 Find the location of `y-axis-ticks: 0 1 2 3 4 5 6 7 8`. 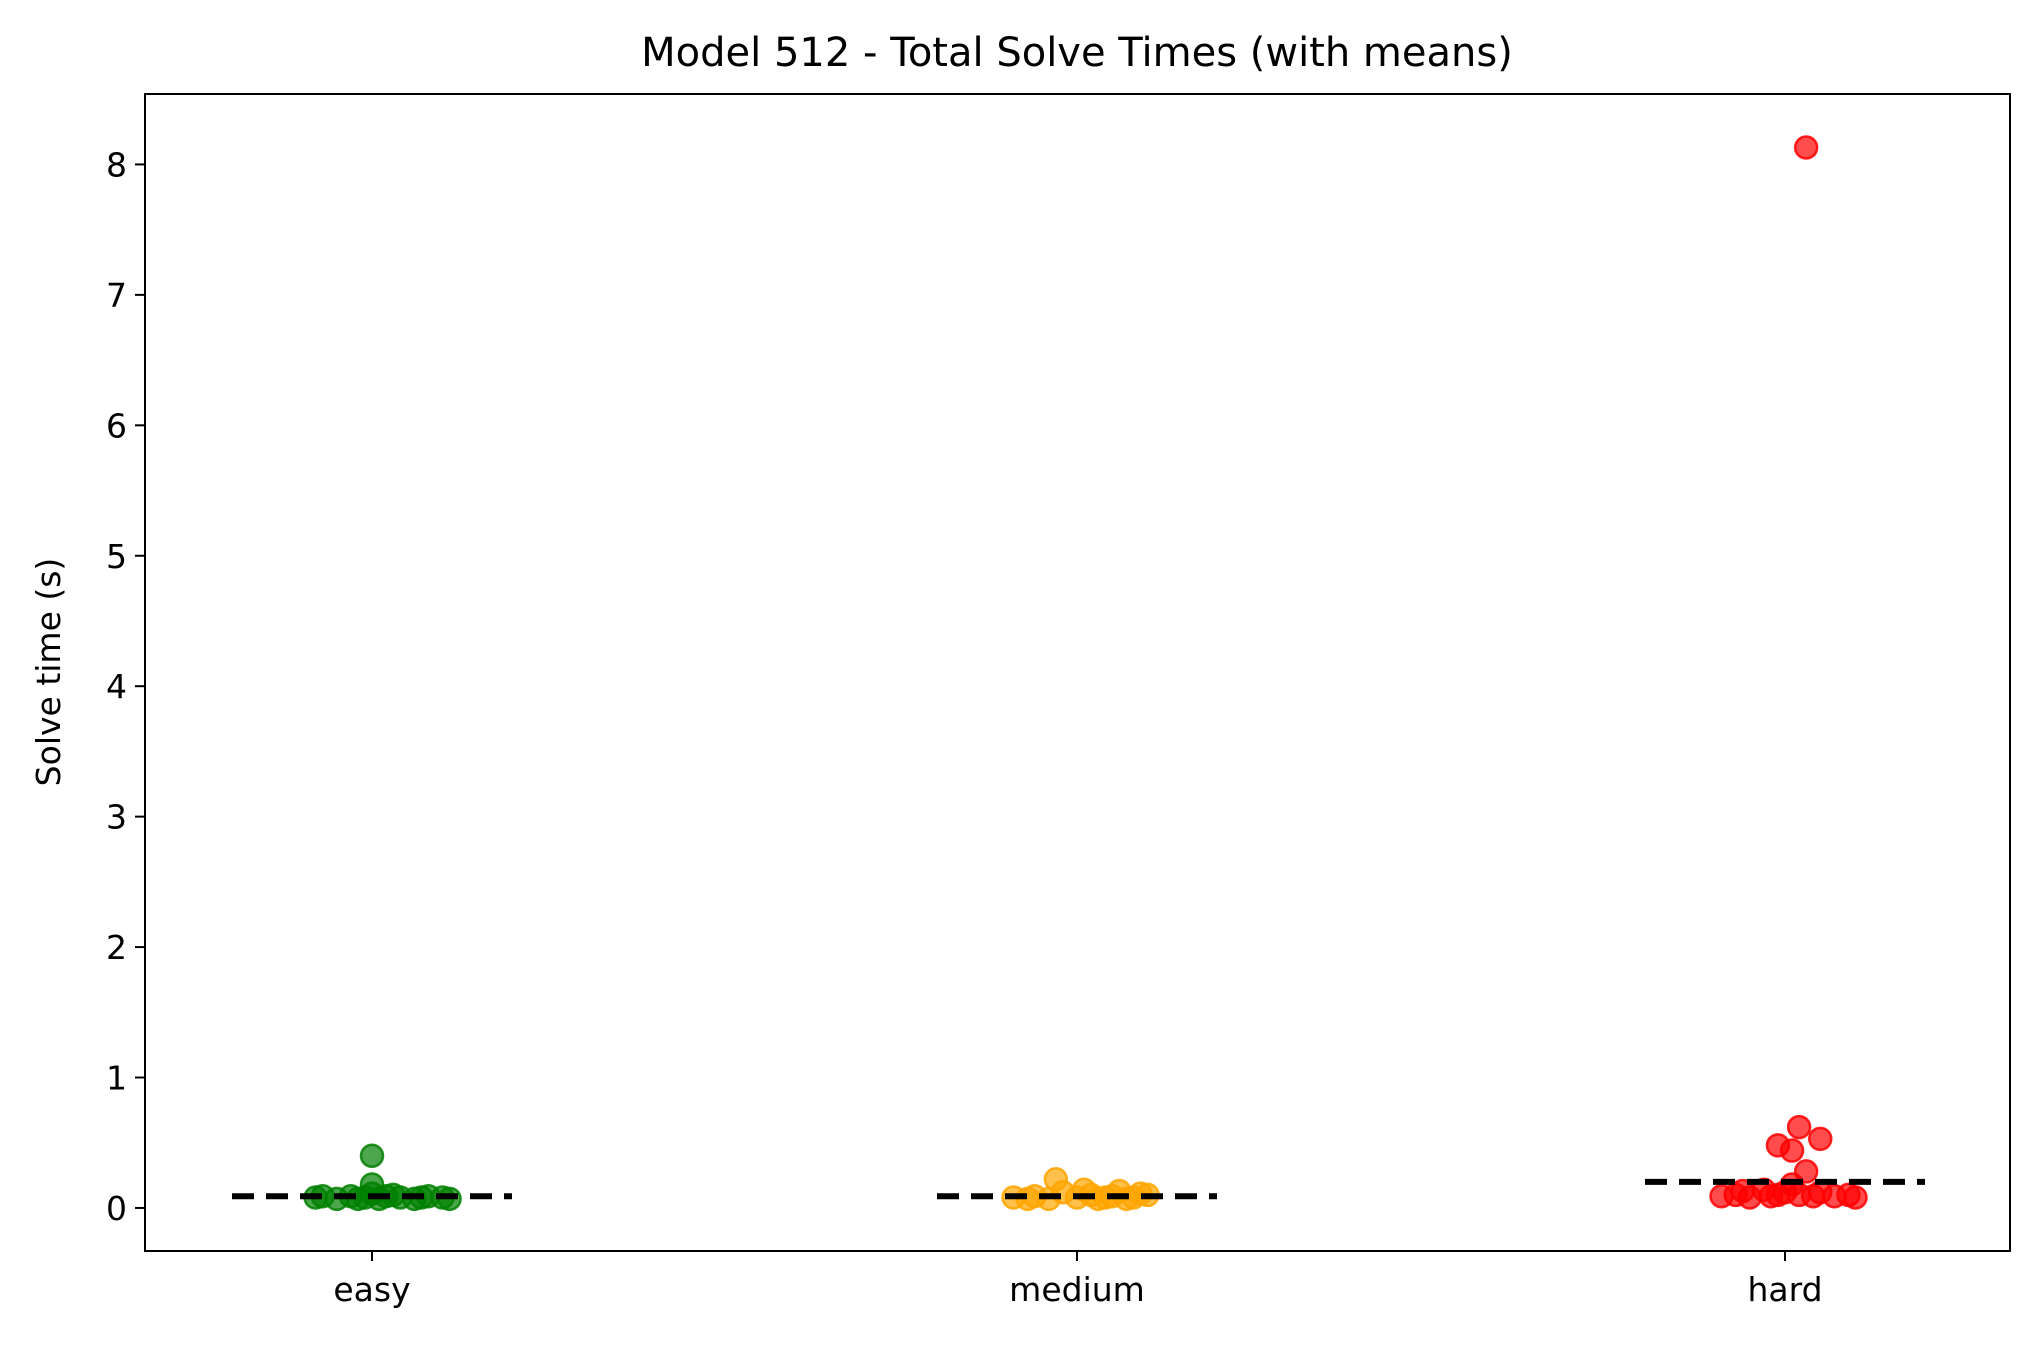

y-axis-ticks: 0 1 2 3 4 5 6 7 8 is located at coordinates (125, 686).